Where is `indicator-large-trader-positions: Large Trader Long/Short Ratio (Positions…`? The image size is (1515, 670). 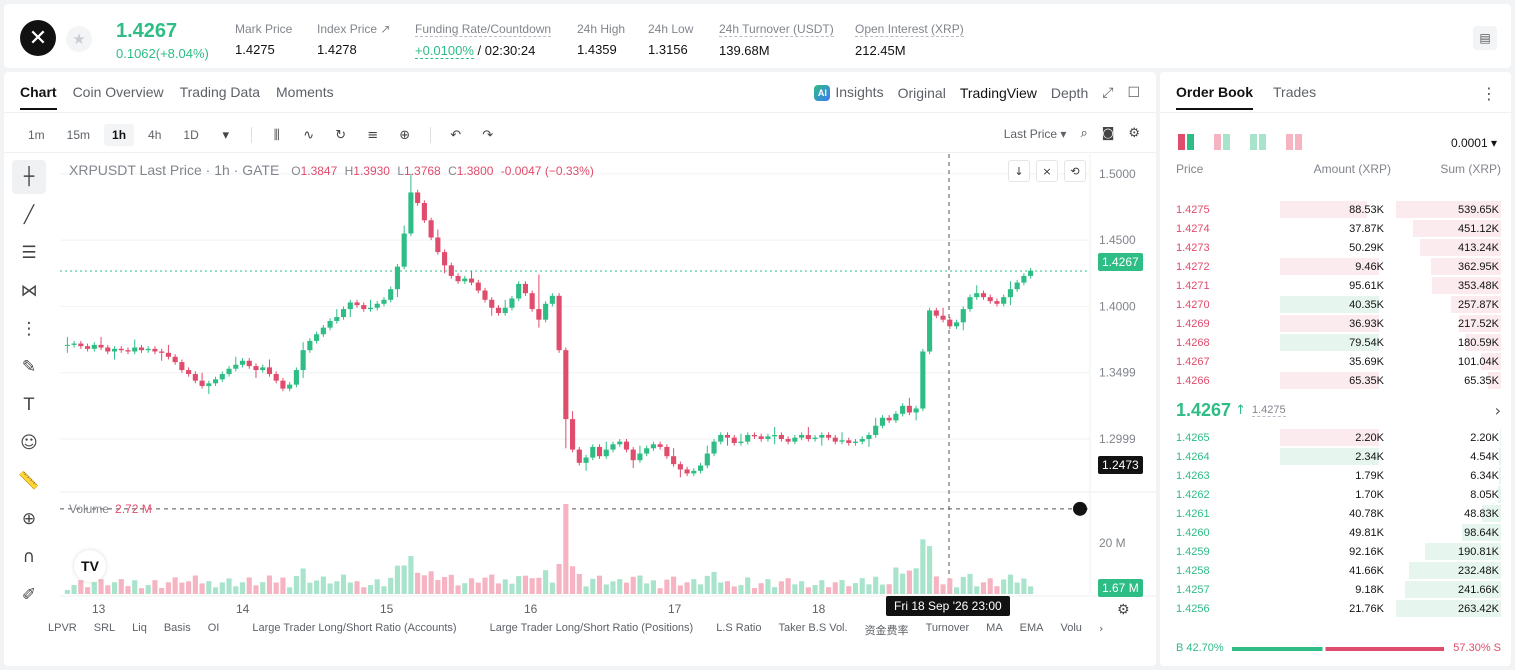
indicator-large-trader-positions: Large Trader Long/Short Ratio (Positions… is located at coordinates (591, 628).